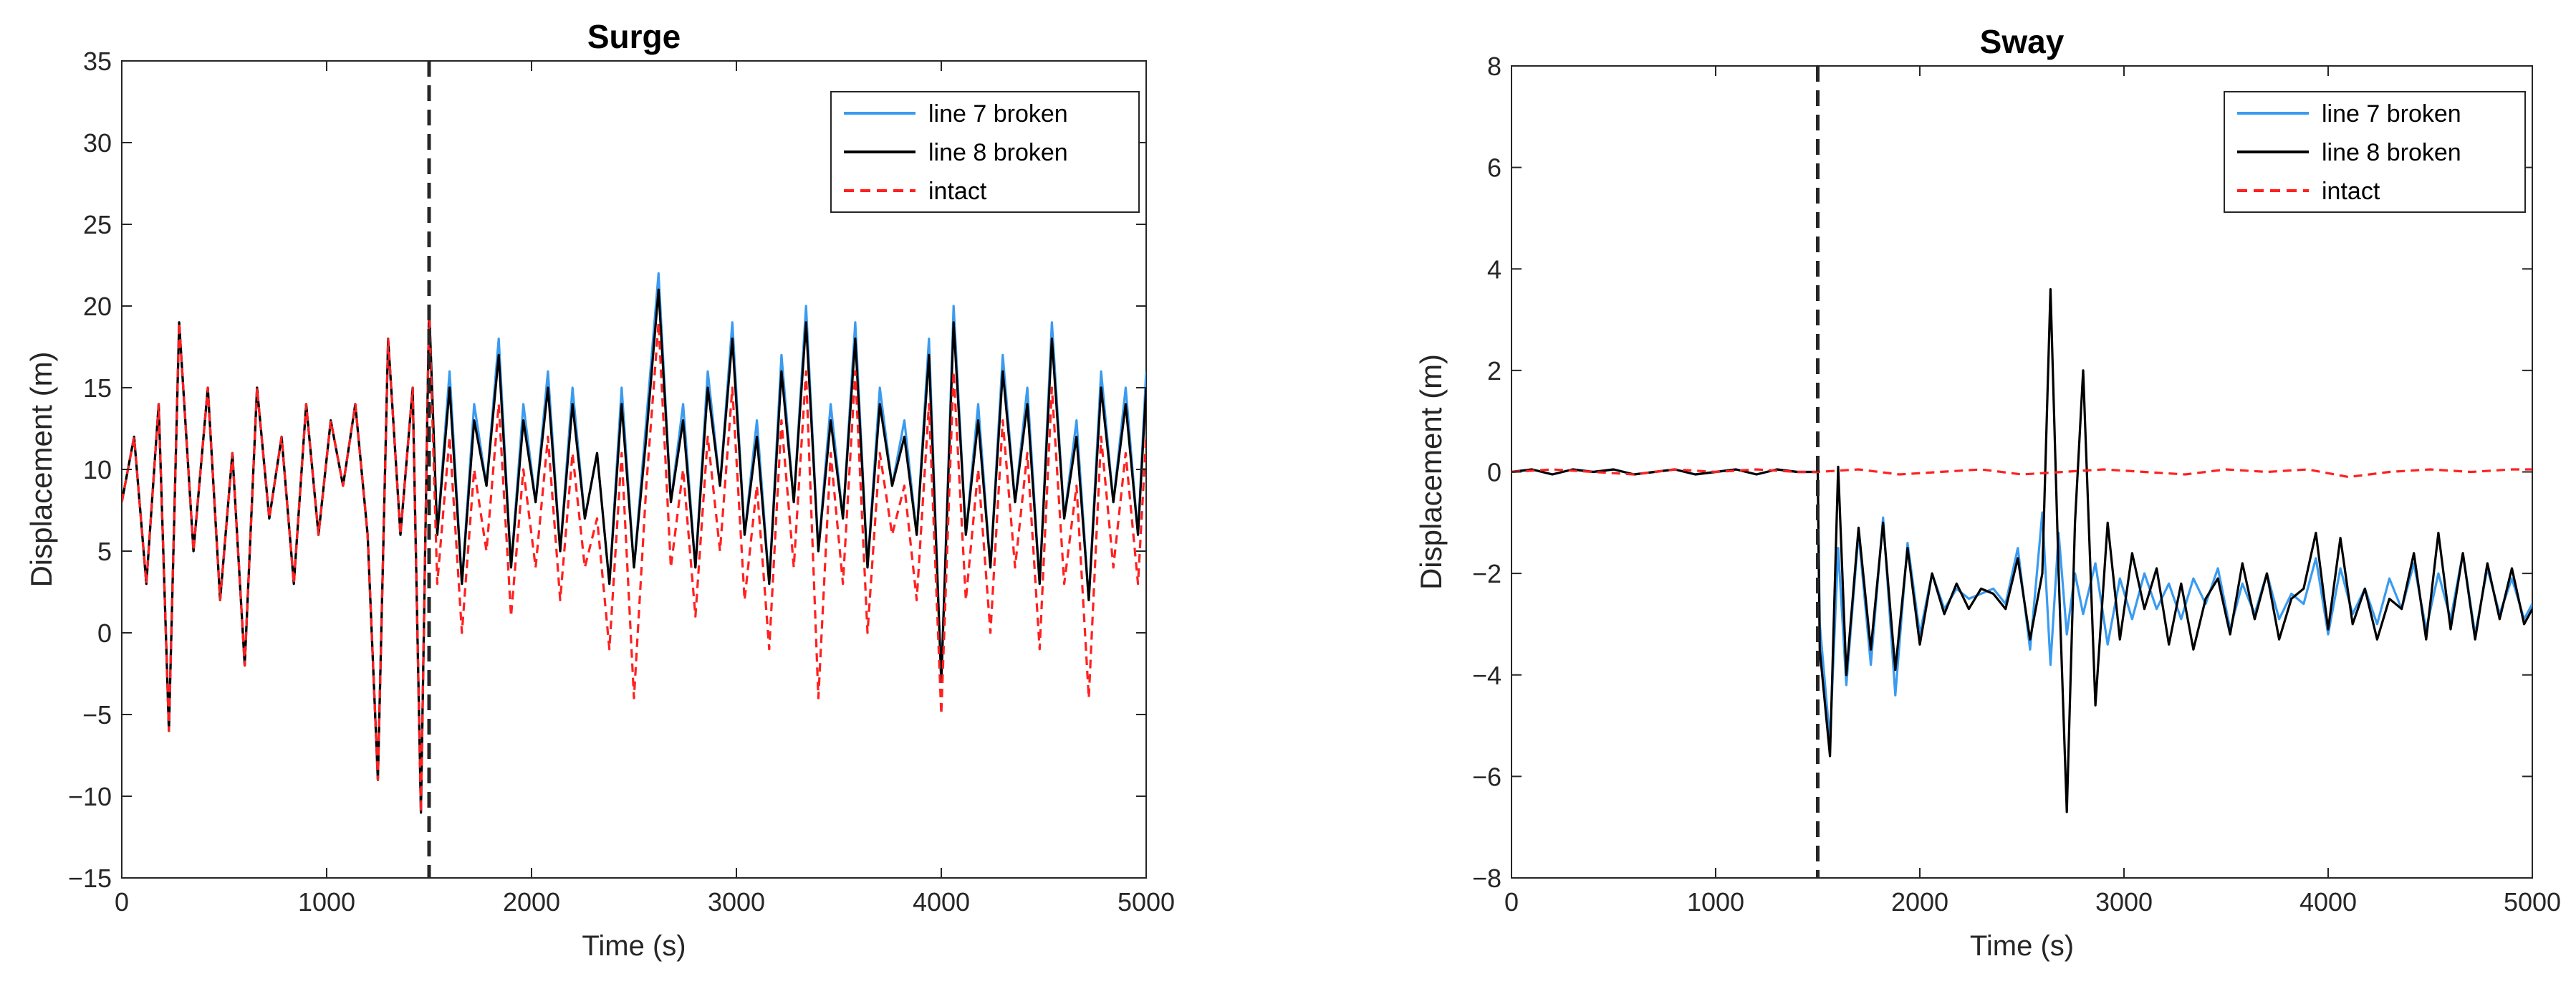 This screenshot has height=989, width=2576. I want to click on y-tick-label: −4, so click(1487, 675).